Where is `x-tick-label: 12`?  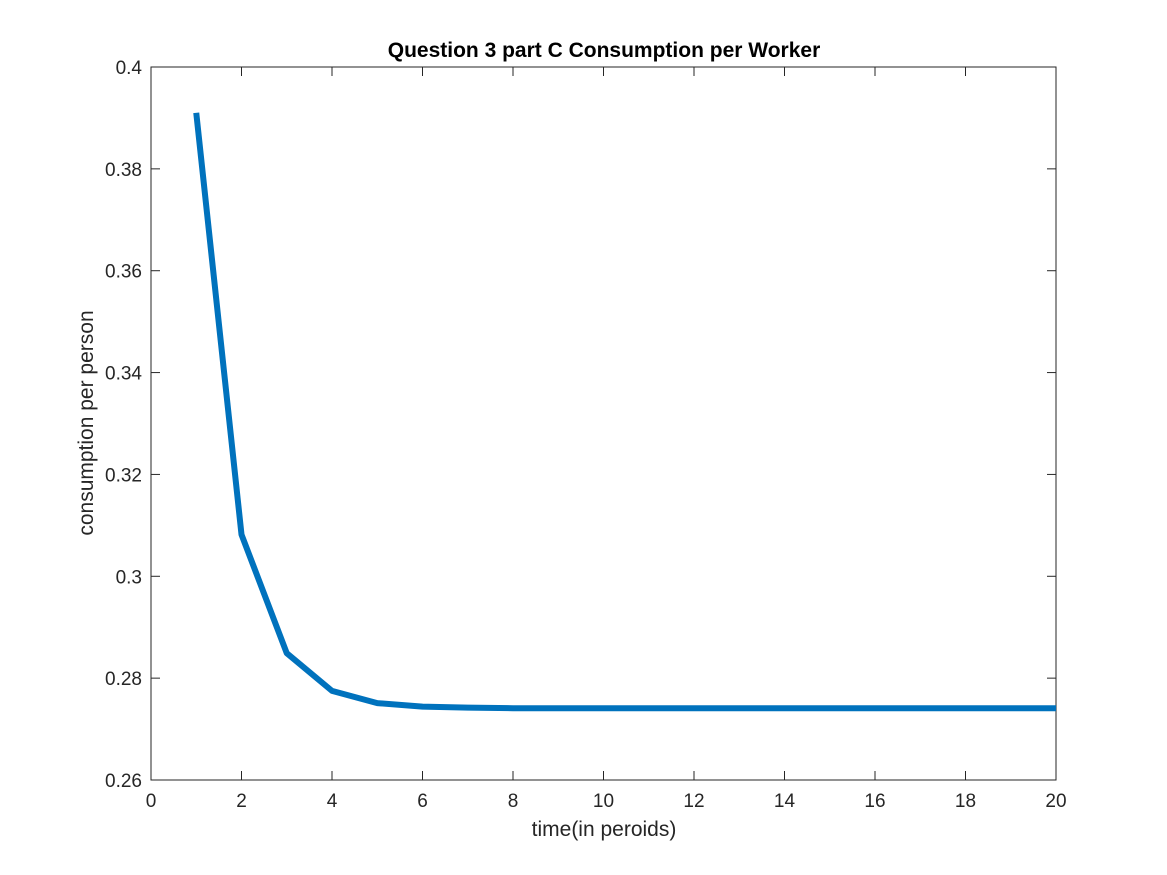 x-tick-label: 12 is located at coordinates (693, 801).